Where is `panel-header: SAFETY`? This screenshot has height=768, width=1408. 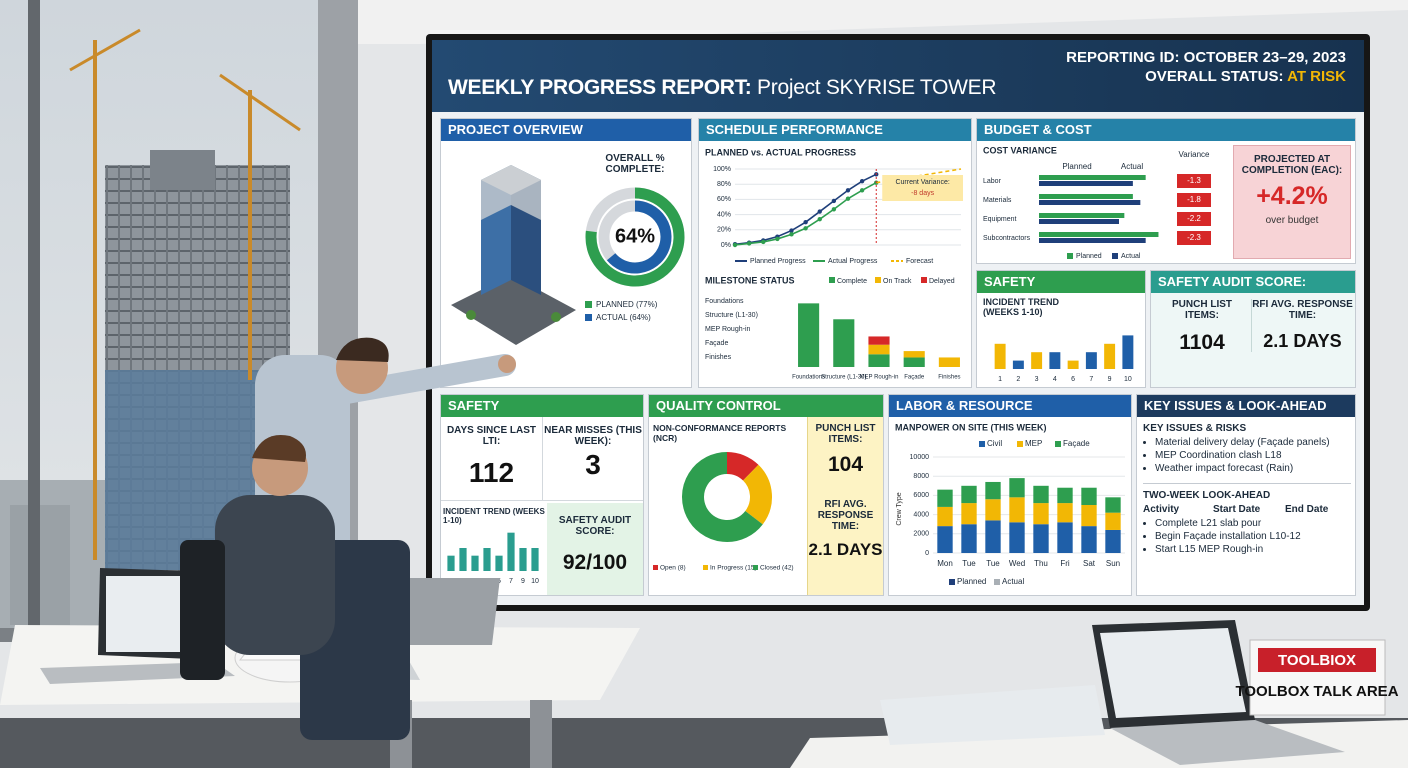
panel-header: SAFETY is located at coordinates (1061, 282).